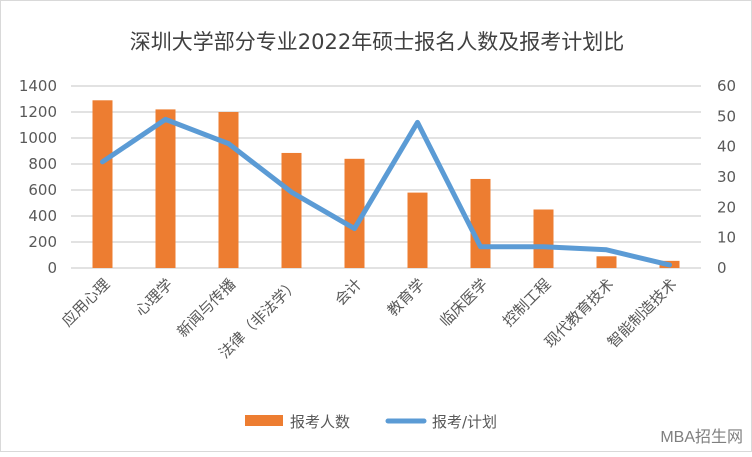 The image size is (752, 457). I want to click on y-left-tick-label: 200, so click(42, 242).